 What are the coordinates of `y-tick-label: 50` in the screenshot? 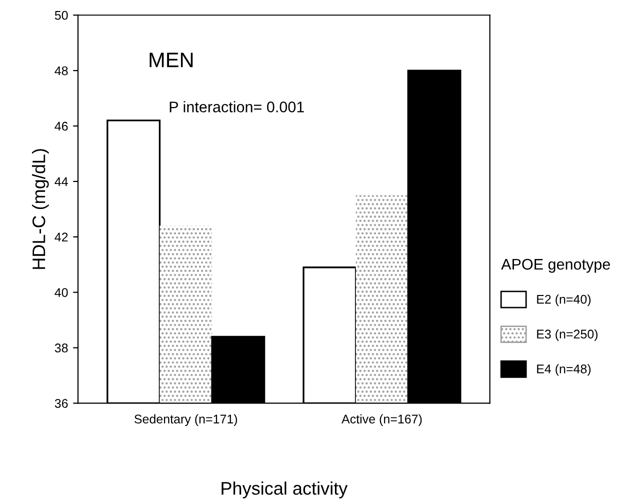 It's located at (61, 15).